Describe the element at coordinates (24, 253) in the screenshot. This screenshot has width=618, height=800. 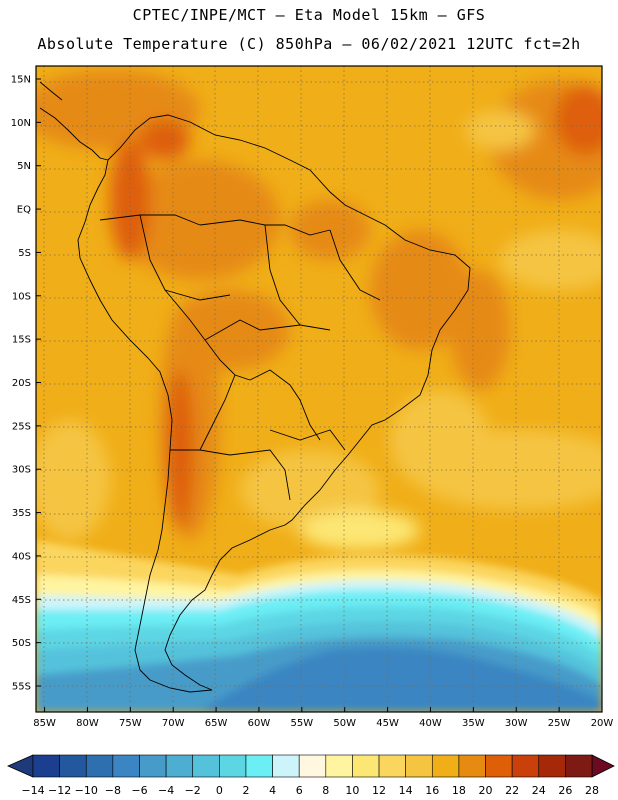
I see `lat-label: 5S` at that location.